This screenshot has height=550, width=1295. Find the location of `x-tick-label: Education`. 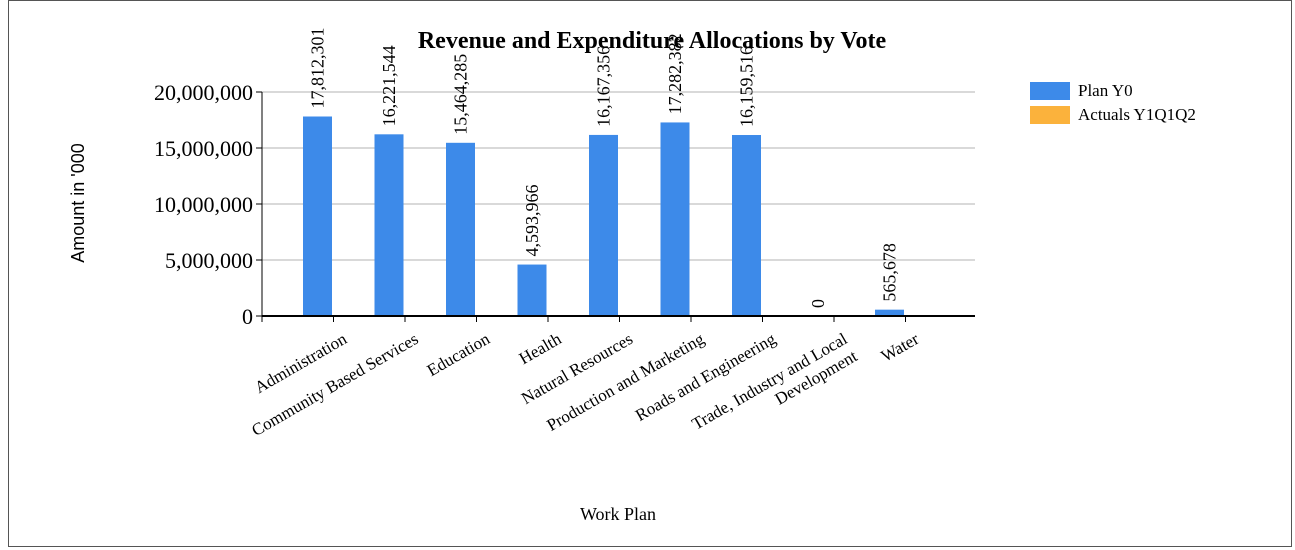

x-tick-label: Education is located at coordinates (459, 354).